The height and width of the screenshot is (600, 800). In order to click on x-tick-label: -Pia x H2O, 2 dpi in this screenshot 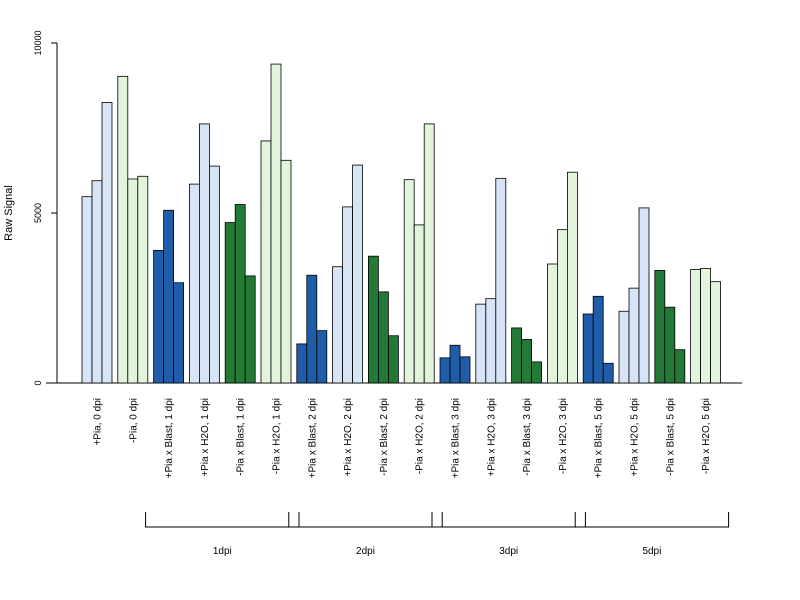, I will do `click(420, 436)`.